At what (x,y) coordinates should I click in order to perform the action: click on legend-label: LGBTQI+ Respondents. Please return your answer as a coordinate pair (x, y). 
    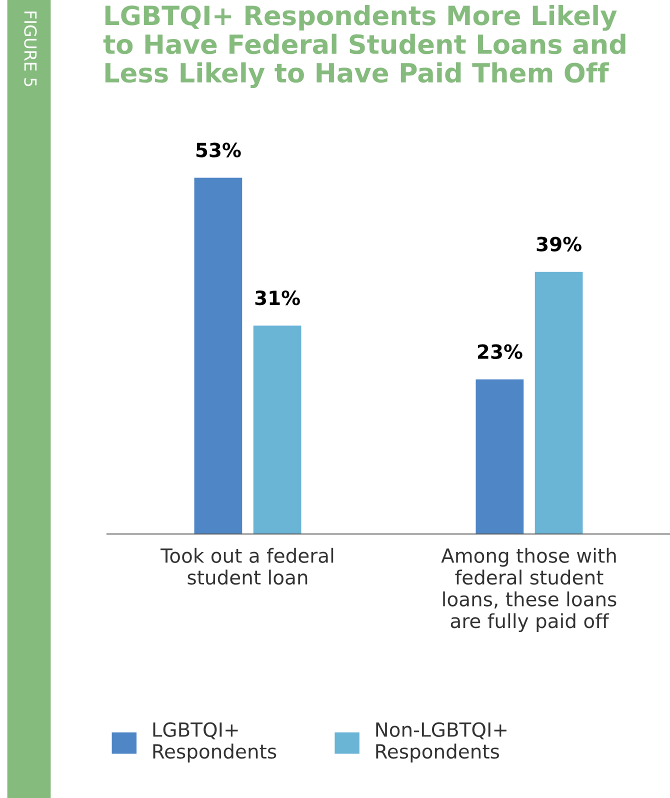
    Looking at the image, I should click on (214, 742).